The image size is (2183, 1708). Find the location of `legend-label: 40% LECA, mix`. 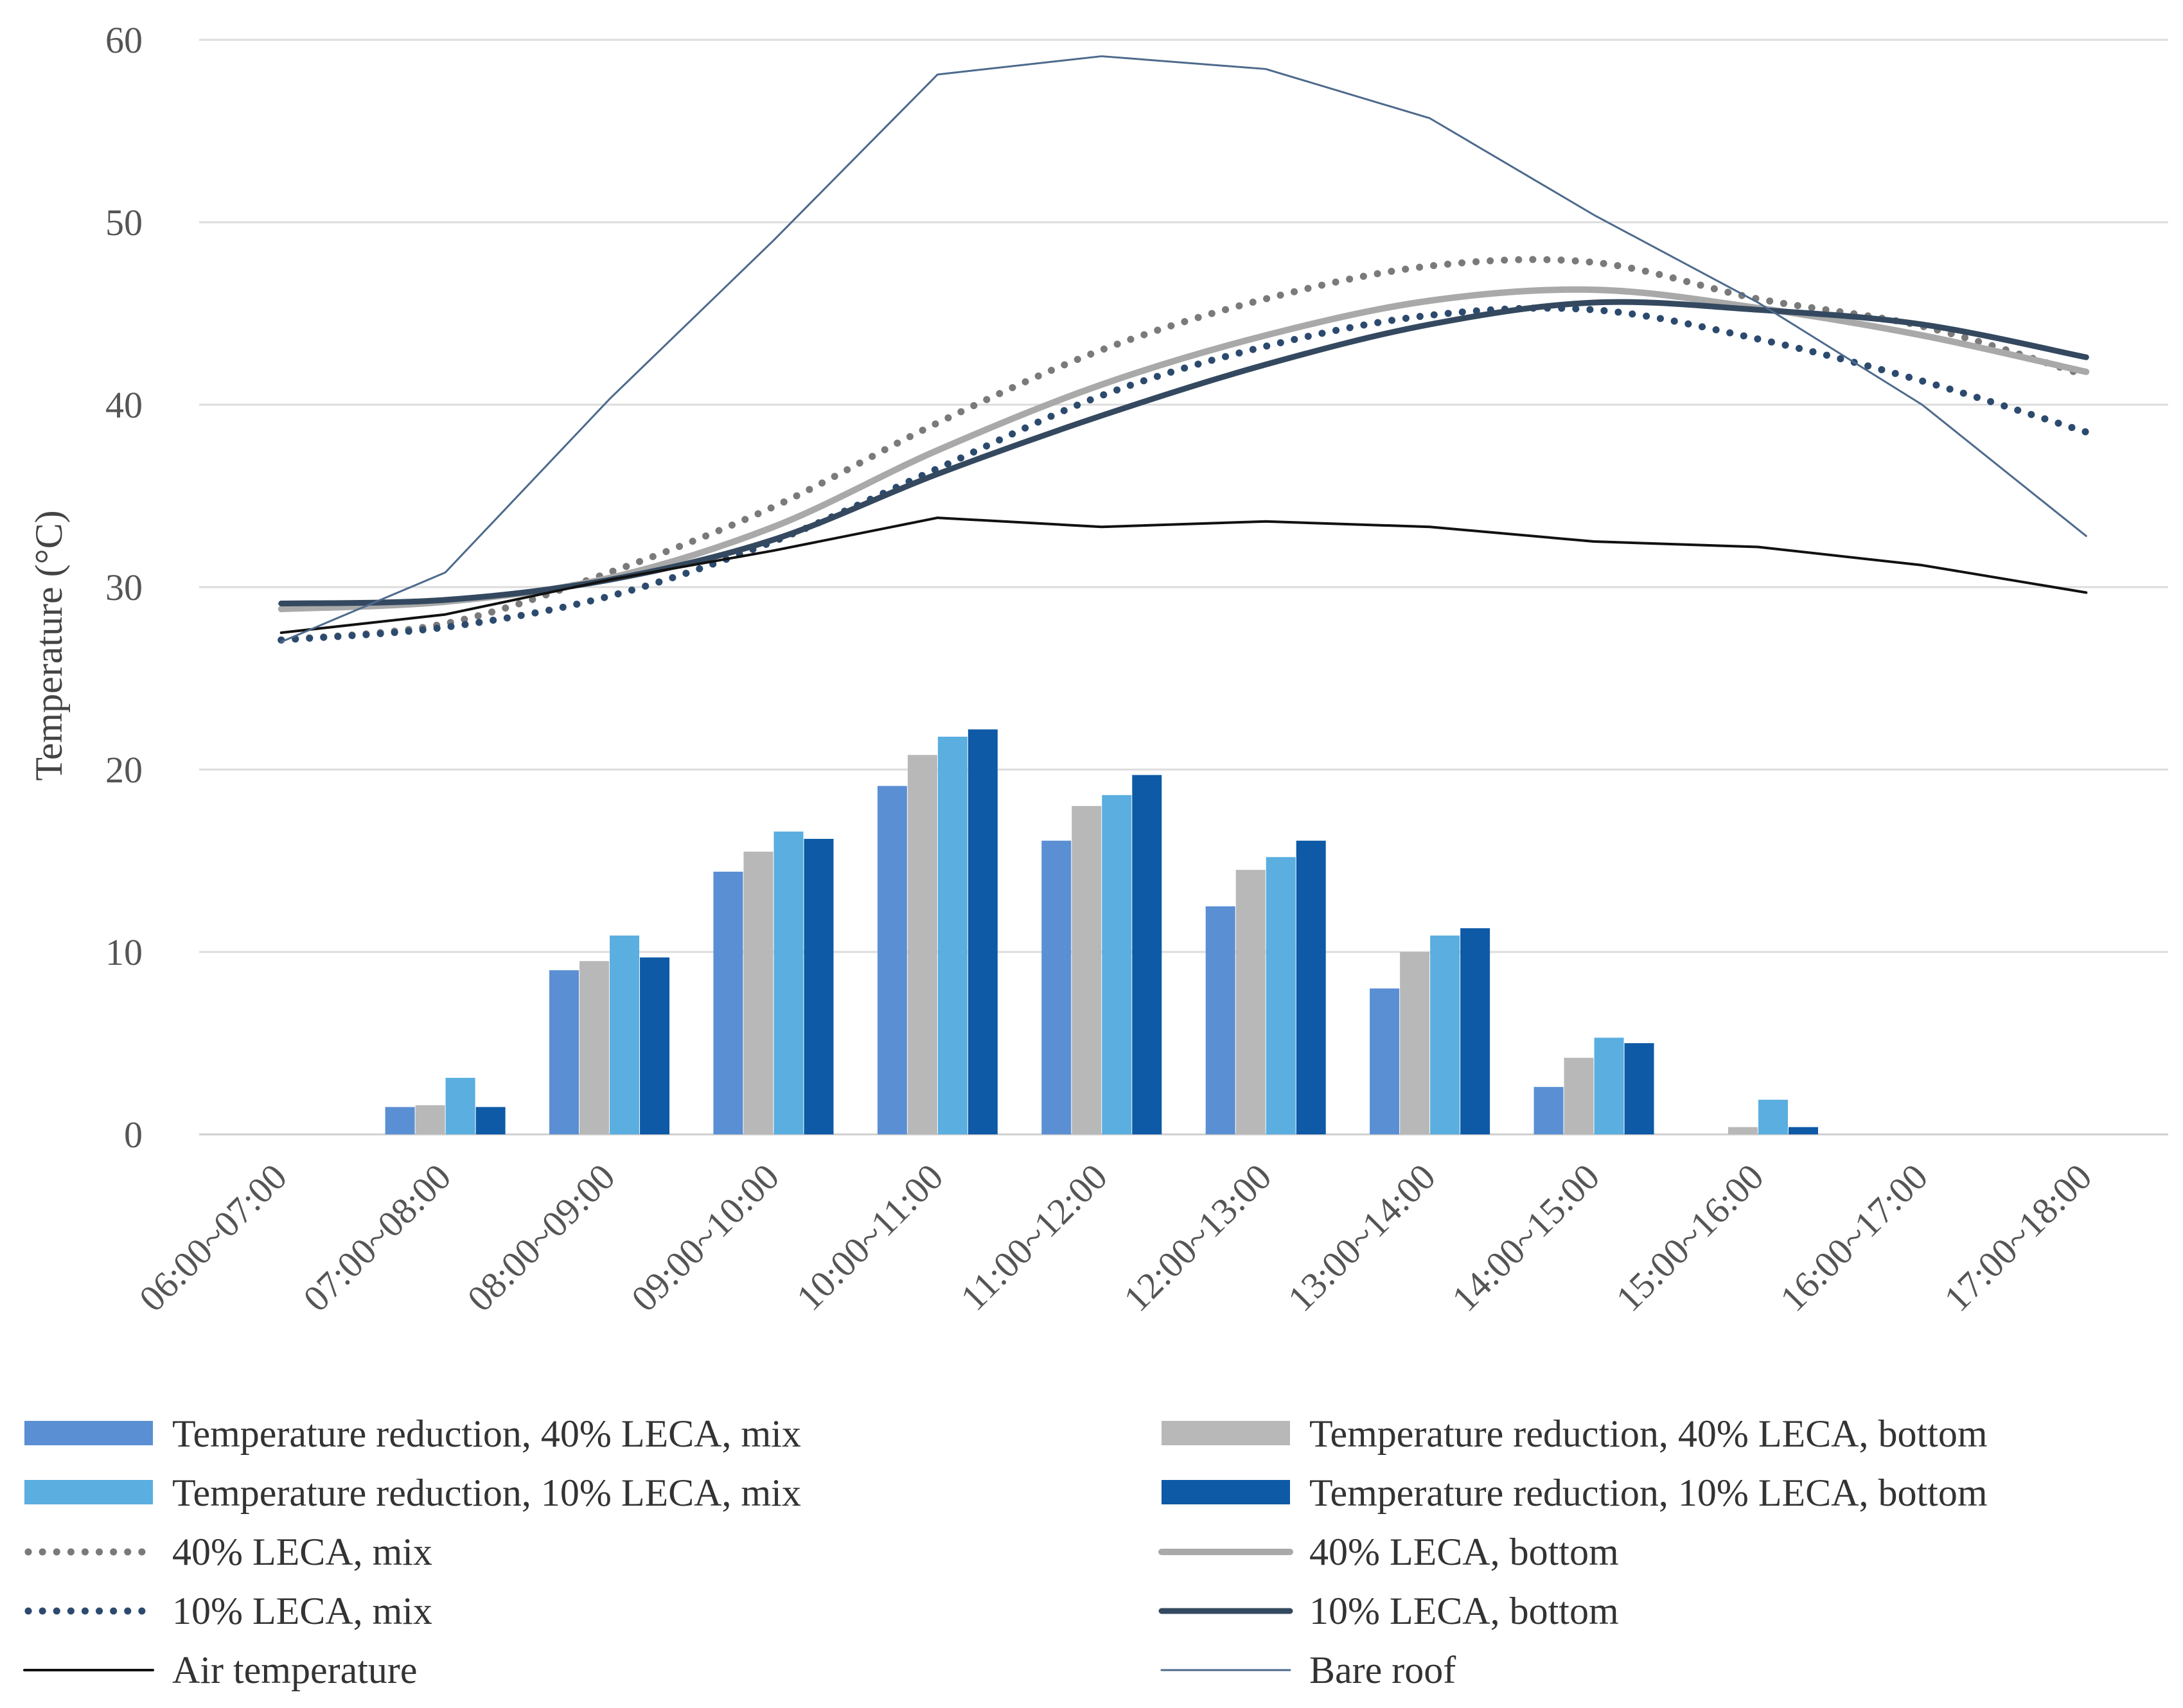

legend-label: 40% LECA, mix is located at coordinates (302, 1552).